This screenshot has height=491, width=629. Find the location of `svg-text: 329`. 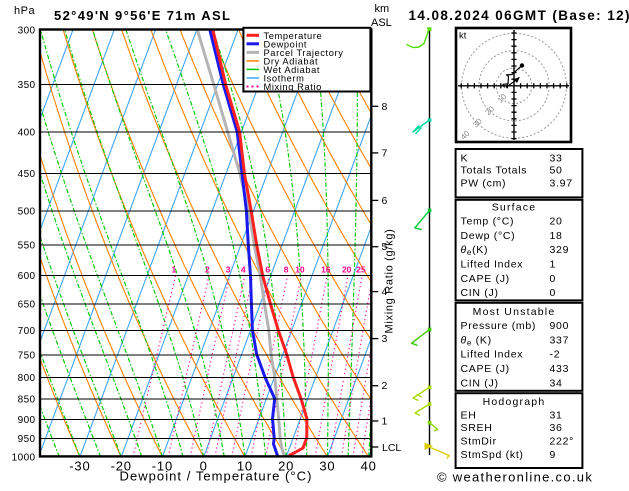

svg-text: 329 is located at coordinates (560, 250).